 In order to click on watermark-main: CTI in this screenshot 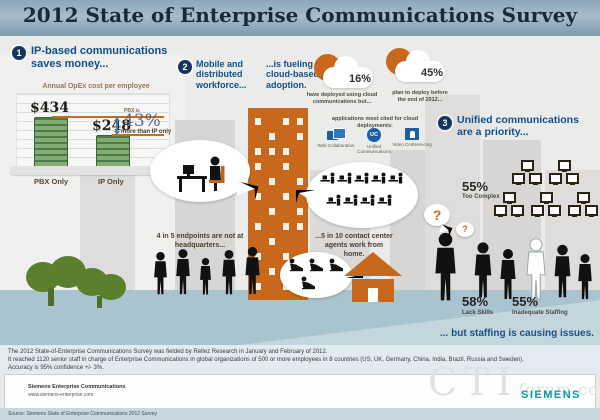, I will do `click(473, 382)`.